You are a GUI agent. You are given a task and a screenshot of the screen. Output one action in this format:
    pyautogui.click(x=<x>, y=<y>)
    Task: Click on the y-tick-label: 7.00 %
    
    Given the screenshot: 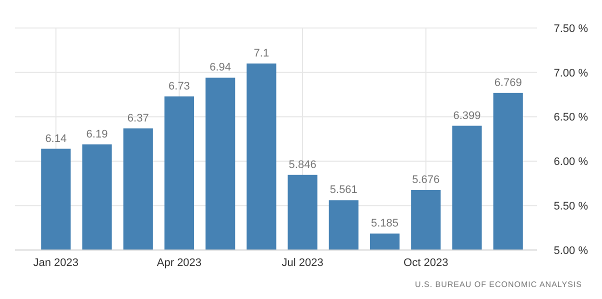 What is the action you would take?
    pyautogui.click(x=571, y=73)
    